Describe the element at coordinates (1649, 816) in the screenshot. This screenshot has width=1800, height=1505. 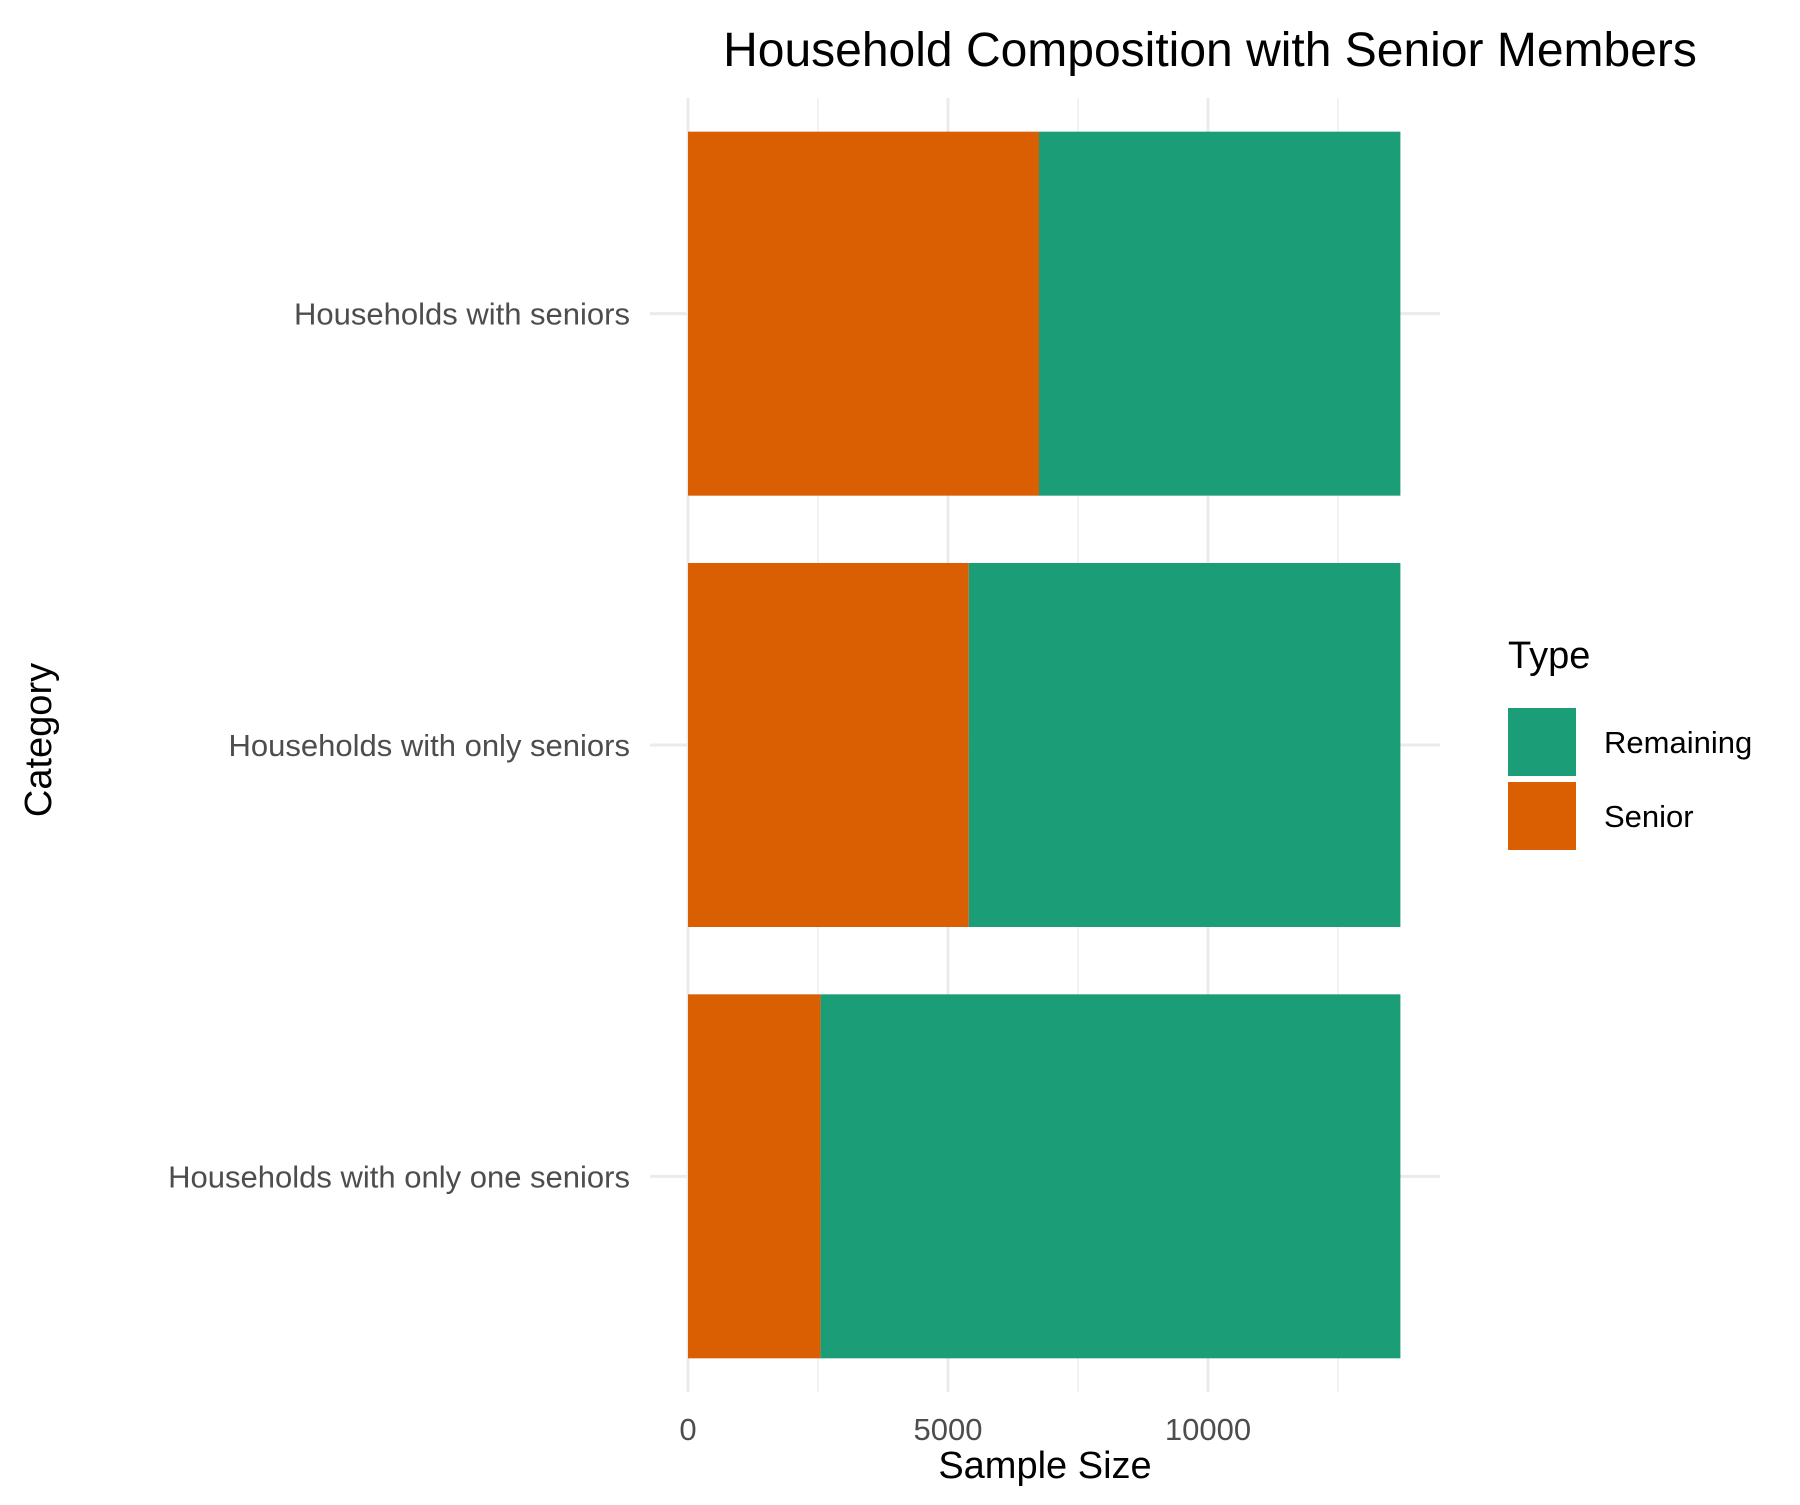
I see `legend-label: Senior` at that location.